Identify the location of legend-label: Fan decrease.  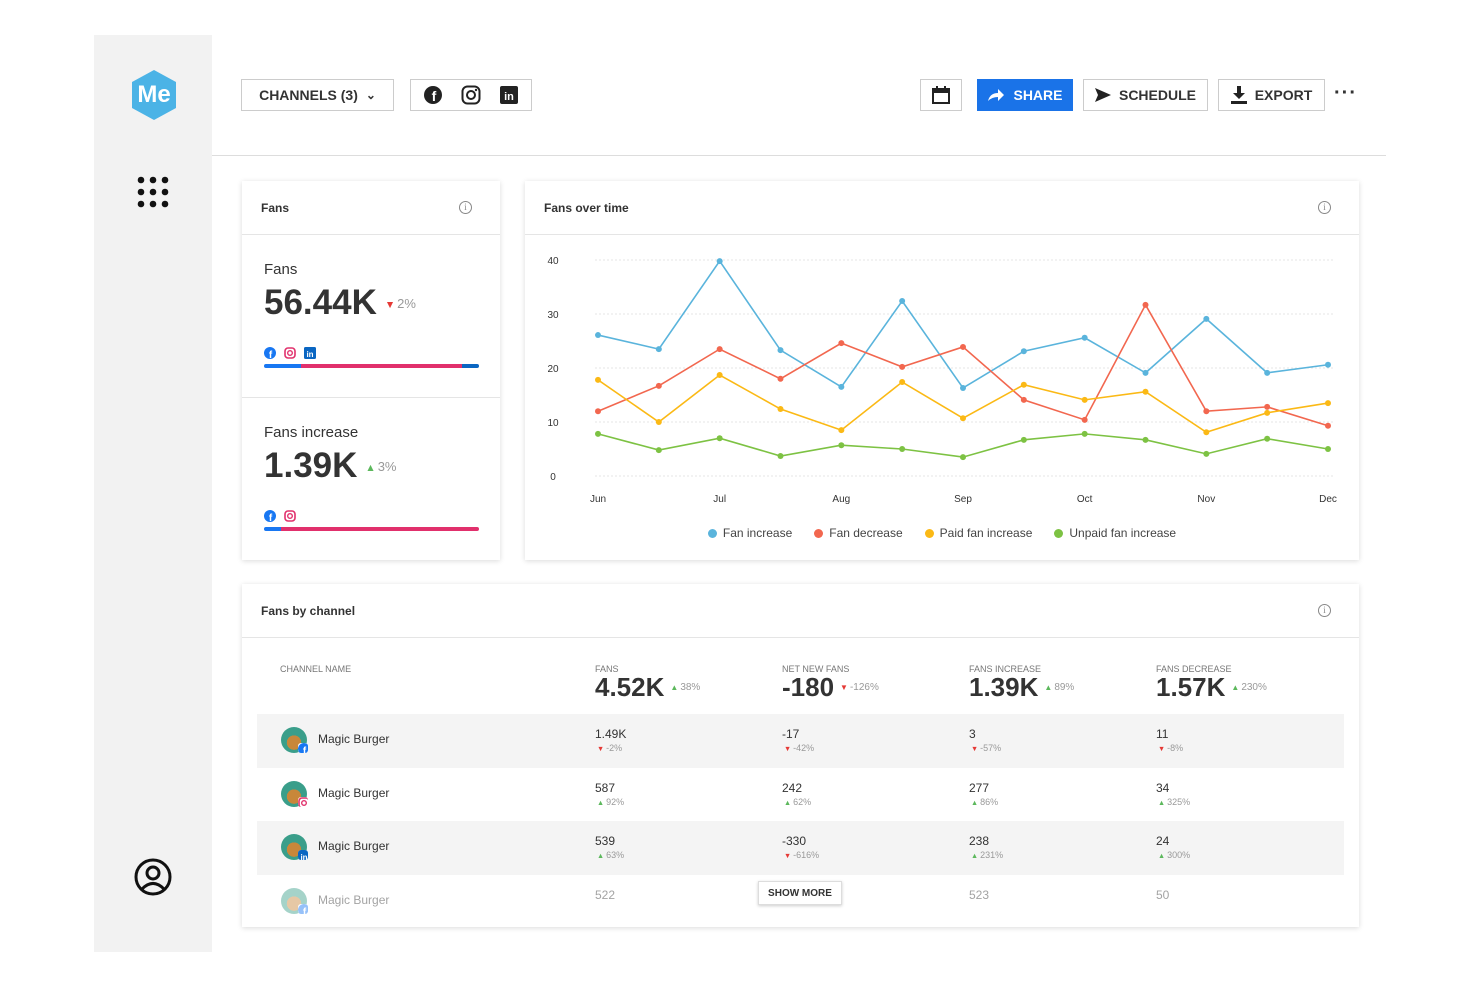
(865, 533).